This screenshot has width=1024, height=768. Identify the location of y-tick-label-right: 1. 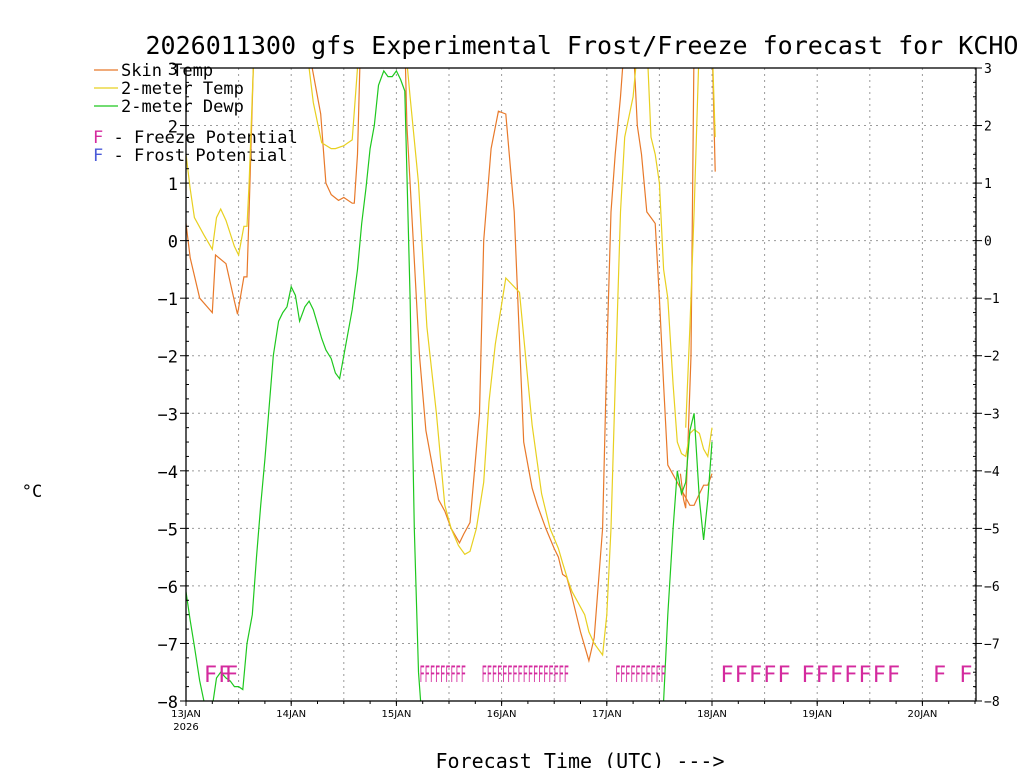
(988, 184).